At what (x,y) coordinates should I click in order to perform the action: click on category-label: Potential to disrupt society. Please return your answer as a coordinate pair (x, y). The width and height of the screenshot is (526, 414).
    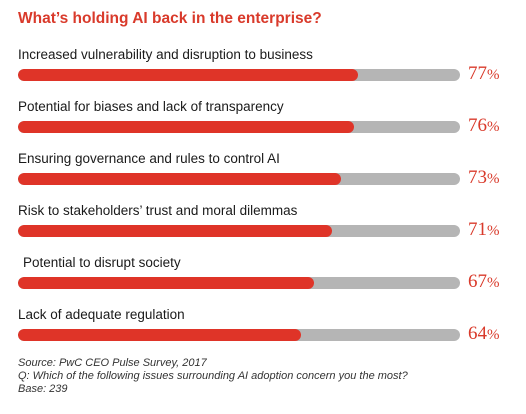
    Looking at the image, I should click on (102, 262).